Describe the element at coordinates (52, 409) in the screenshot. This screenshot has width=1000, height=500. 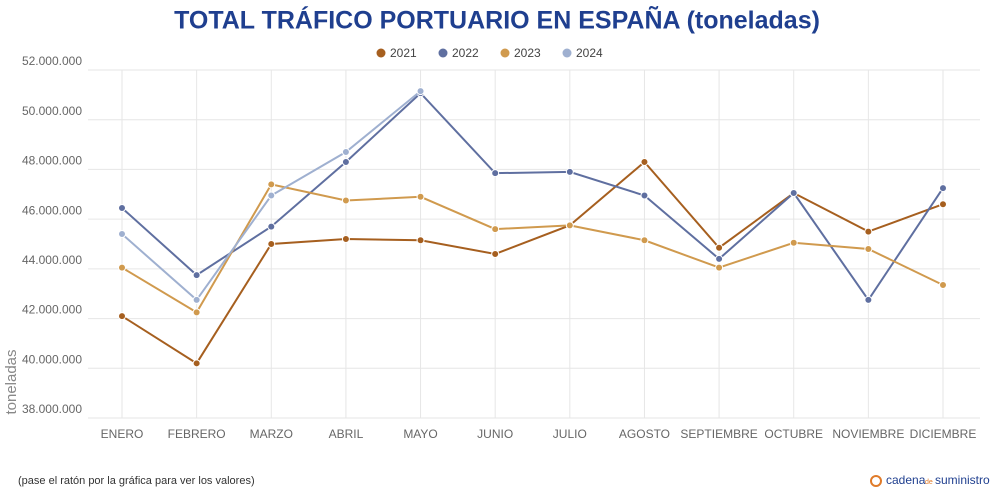
I see `y-tick-label: 38.000.000` at that location.